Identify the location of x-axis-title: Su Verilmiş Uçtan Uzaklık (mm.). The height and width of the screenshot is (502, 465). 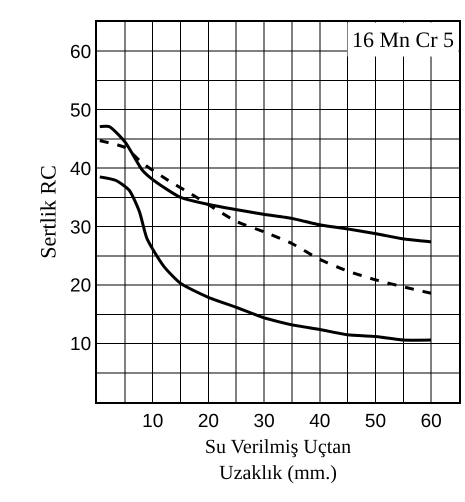
(278, 460).